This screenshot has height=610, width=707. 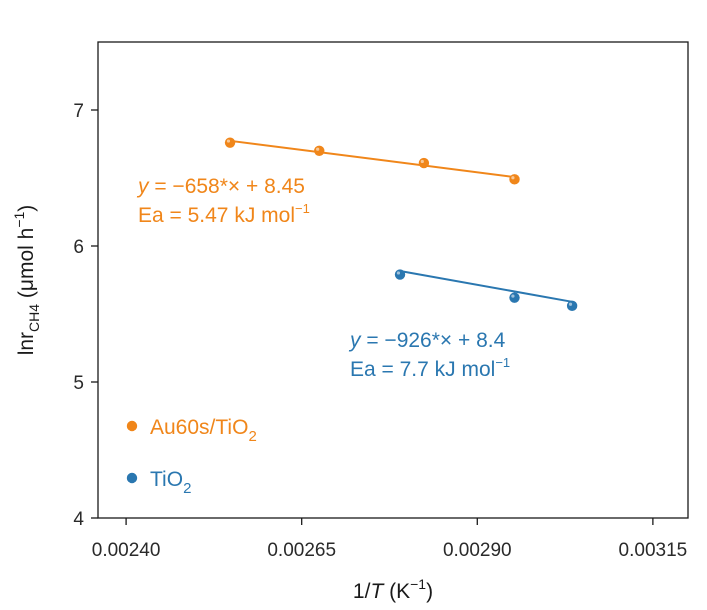 I want to click on y-axis-title: lnrCH4 (μmol h−1), so click(x=26, y=280).